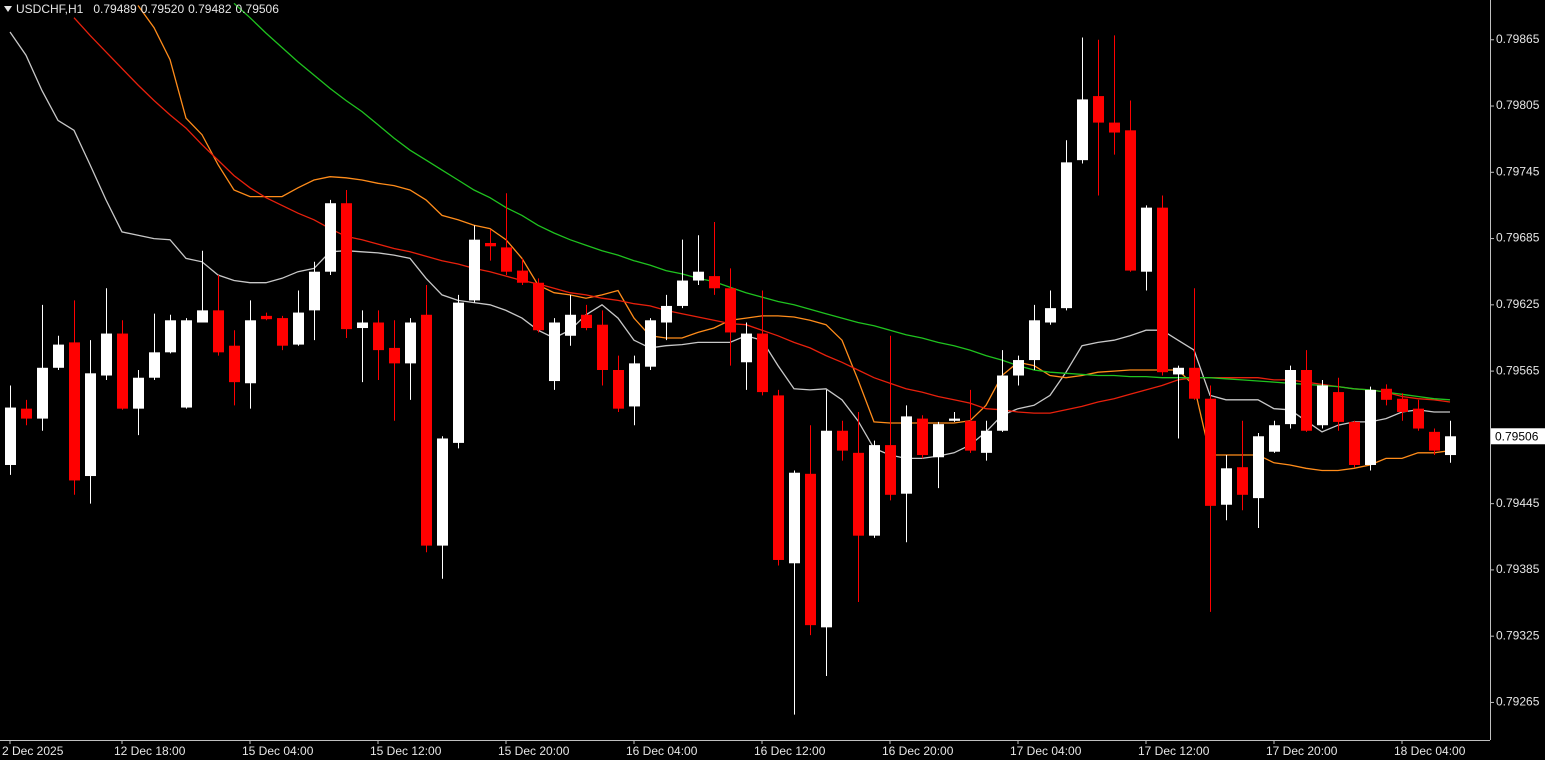 The image size is (1545, 760). Describe the element at coordinates (258, 9) in the screenshot. I see `ohlc-label: 0.79506` at that location.